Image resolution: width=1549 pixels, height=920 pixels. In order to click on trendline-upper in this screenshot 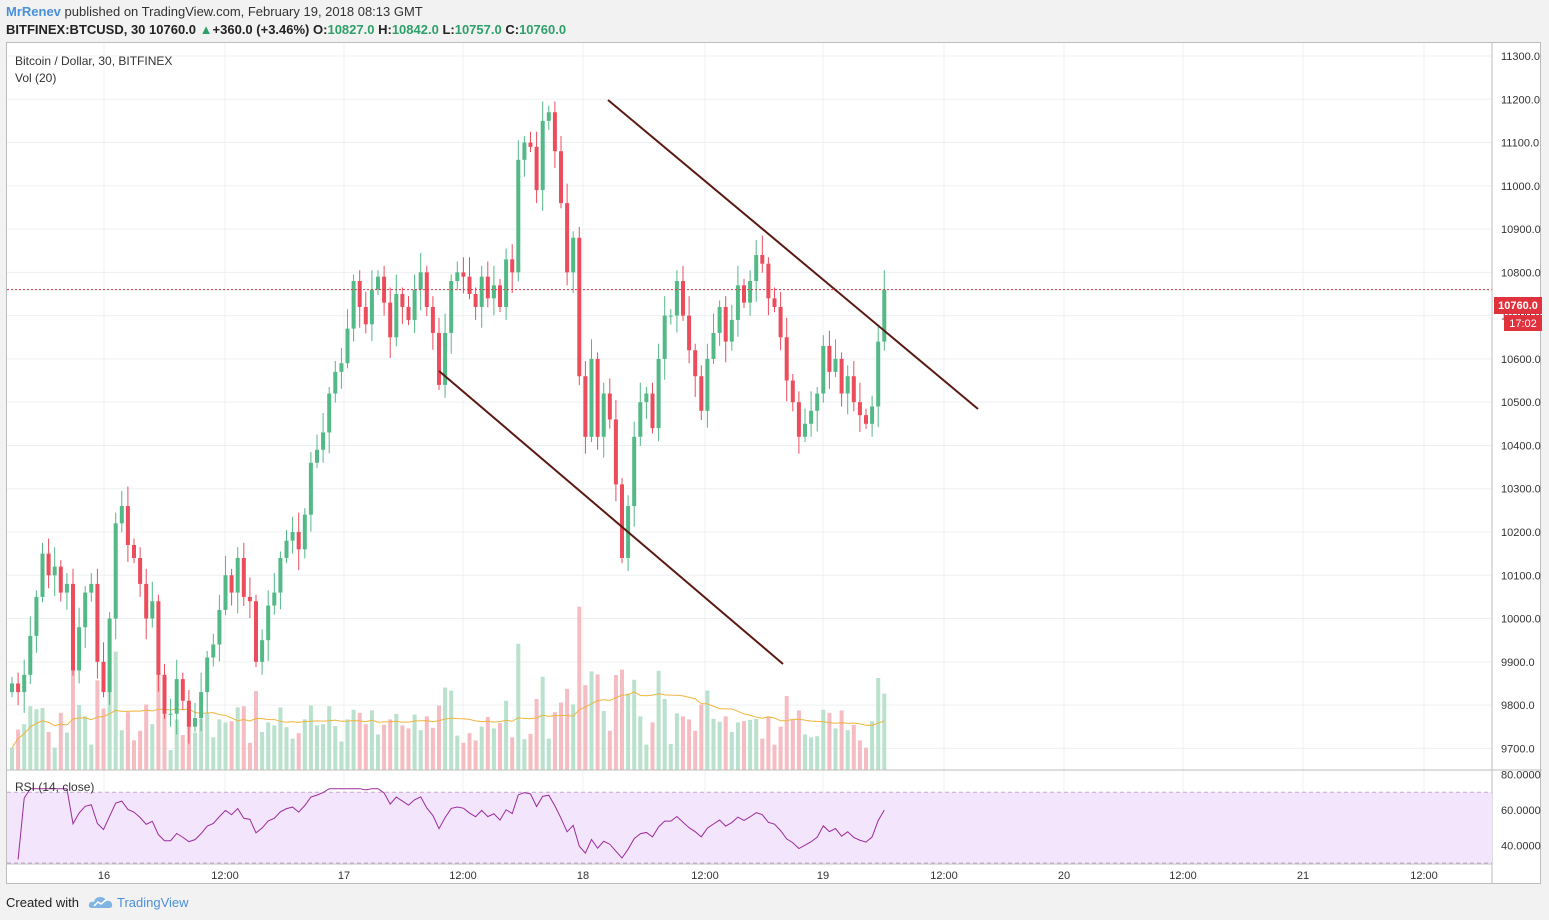, I will do `click(793, 254)`.